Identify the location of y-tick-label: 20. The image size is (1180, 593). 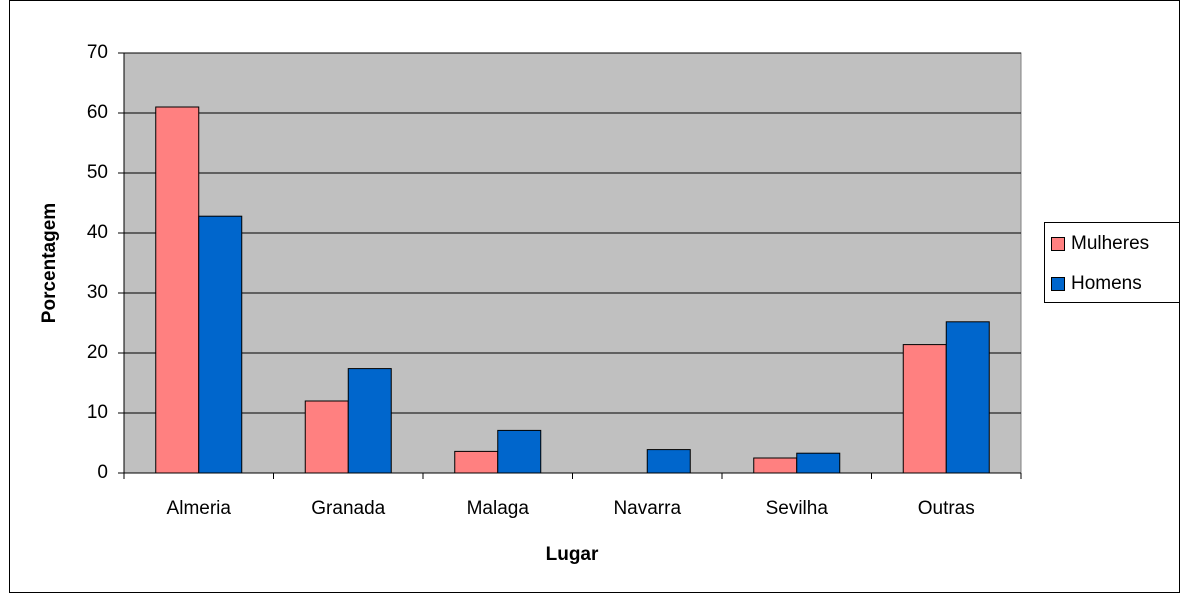
(97, 352).